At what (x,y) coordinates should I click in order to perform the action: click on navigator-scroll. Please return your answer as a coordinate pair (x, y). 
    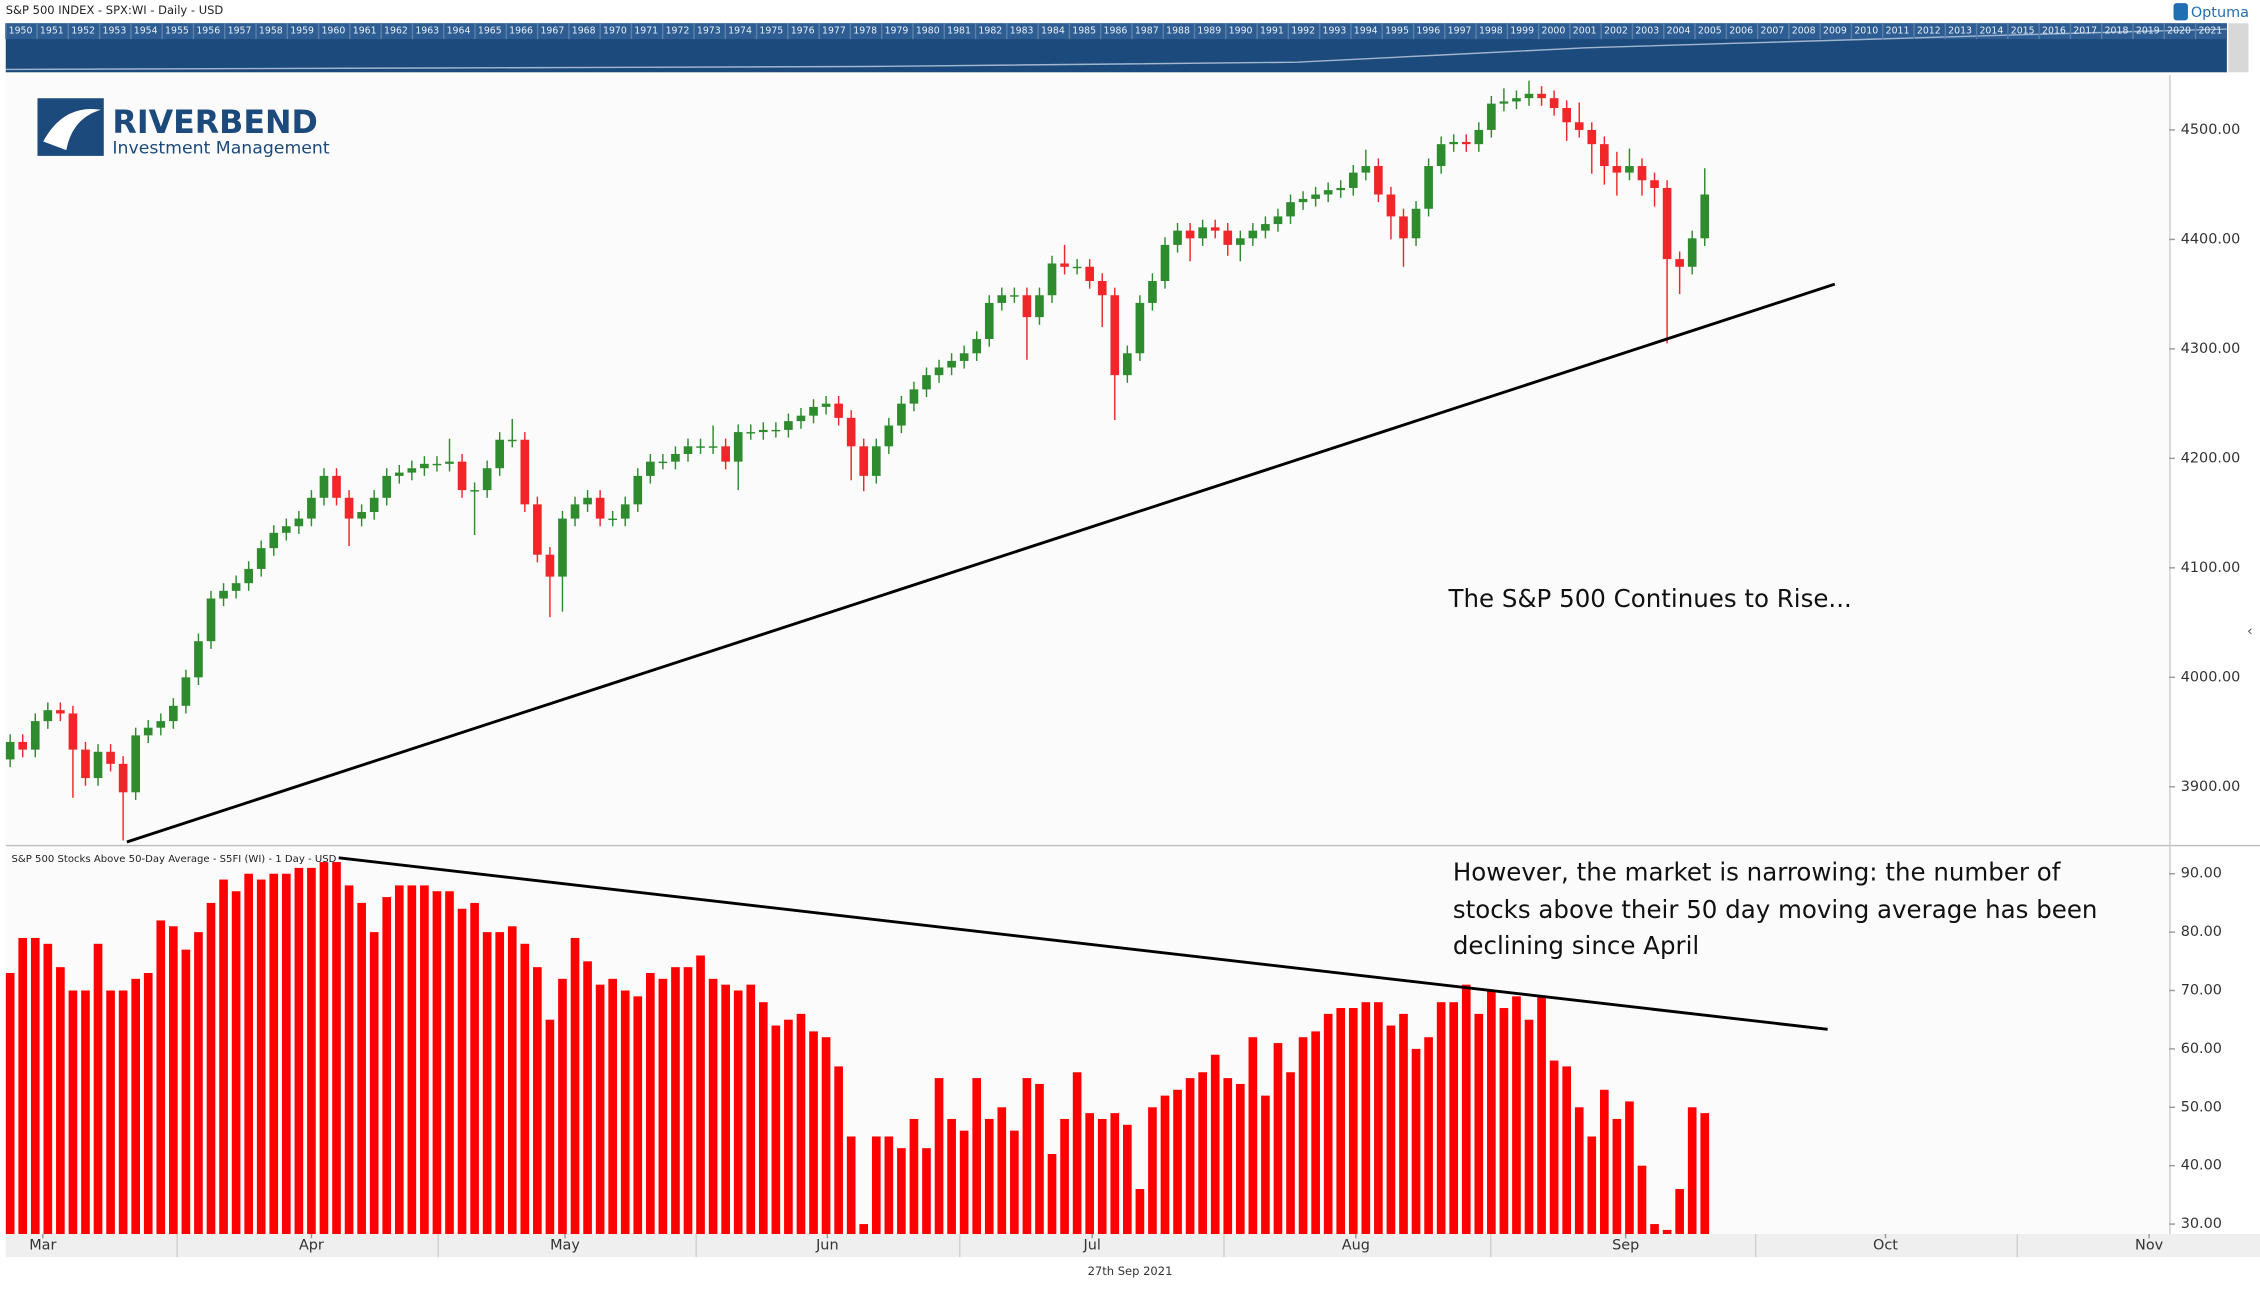
    Looking at the image, I should click on (2238, 48).